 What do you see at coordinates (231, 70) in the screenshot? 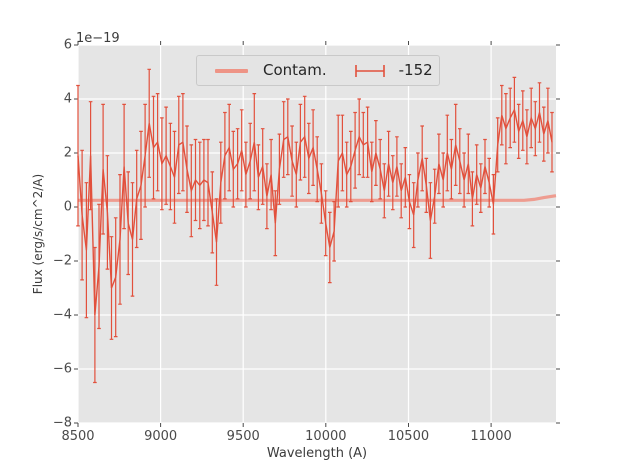
I see `contam-line-swatch-icon` at bounding box center [231, 70].